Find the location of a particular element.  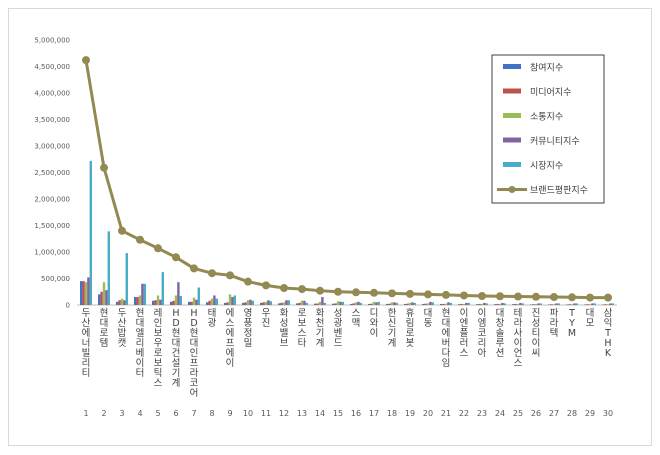

bar-29-시장지수 is located at coordinates (594, 304).